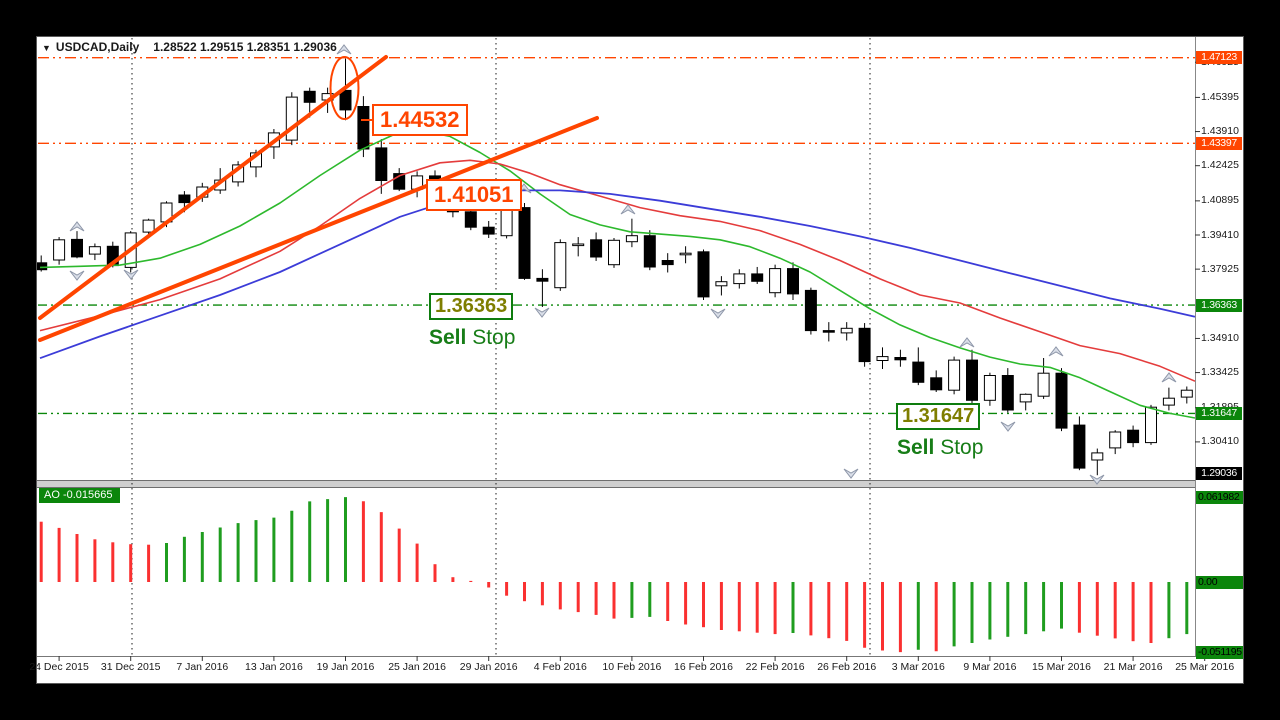  Describe the element at coordinates (1219, 413) in the screenshot. I see `price-level-box-green: 1.31647` at that location.